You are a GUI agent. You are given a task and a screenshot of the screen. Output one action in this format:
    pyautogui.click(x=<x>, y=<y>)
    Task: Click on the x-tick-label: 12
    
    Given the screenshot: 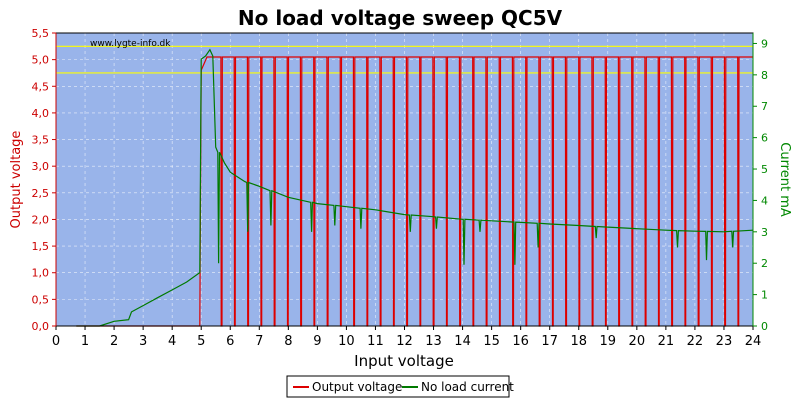 What is the action you would take?
    pyautogui.click(x=404, y=341)
    